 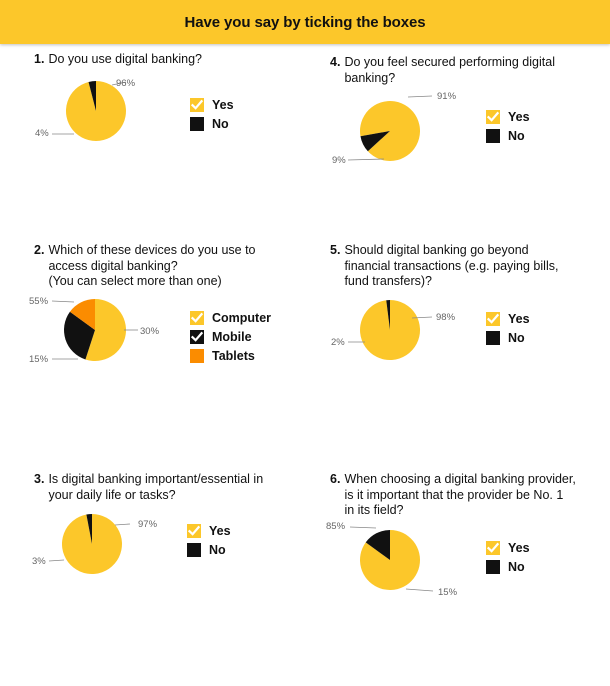 I want to click on question-line: Which of these devices do you use to, so click(x=152, y=250).